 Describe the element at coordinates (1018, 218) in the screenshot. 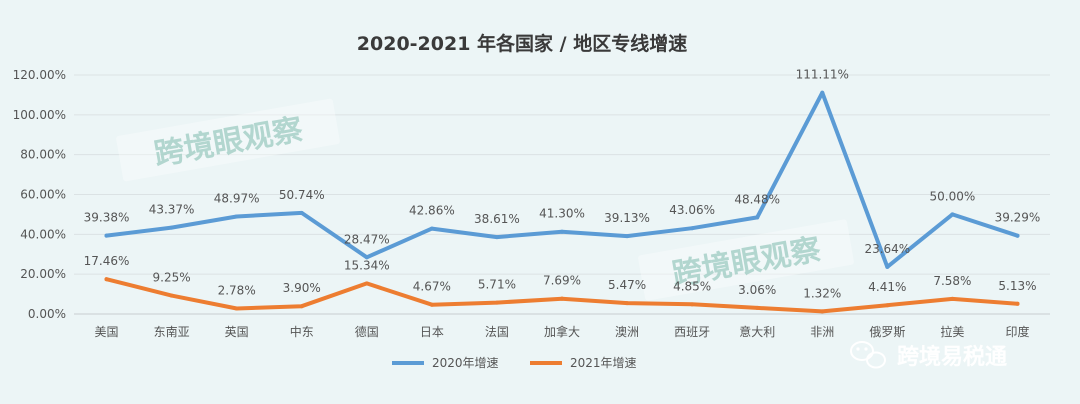

I see `data-label: 39.29%` at that location.